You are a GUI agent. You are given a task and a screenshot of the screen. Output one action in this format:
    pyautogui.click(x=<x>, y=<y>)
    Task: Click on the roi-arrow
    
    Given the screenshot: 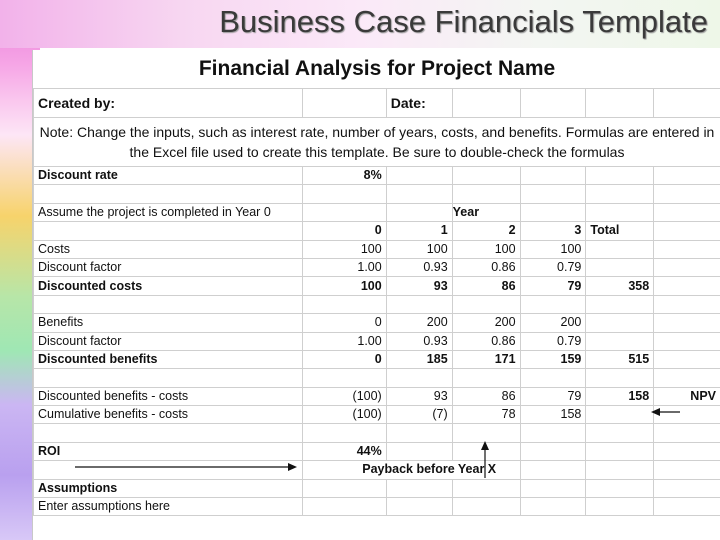 What is the action you would take?
    pyautogui.click(x=186, y=467)
    